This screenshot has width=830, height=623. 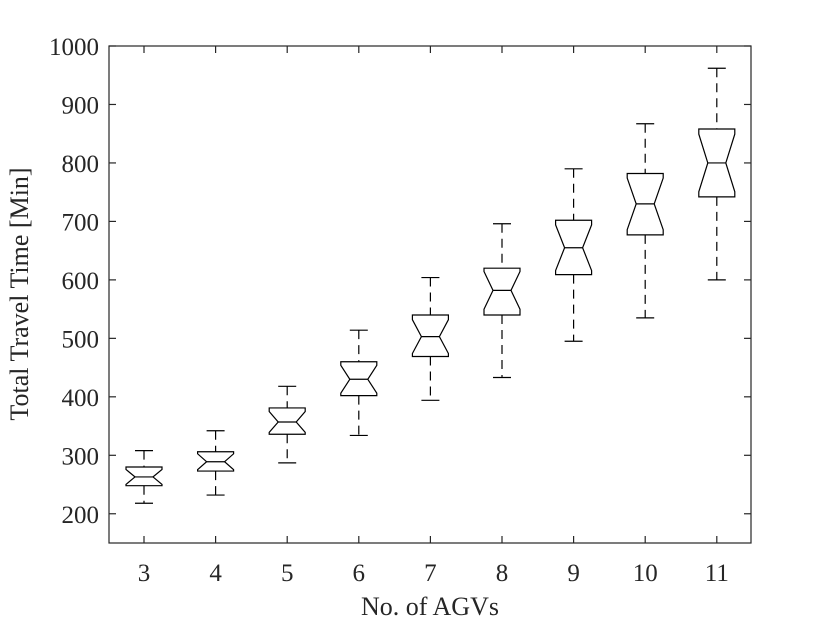 I want to click on y-tick-label: 200, so click(x=81, y=515).